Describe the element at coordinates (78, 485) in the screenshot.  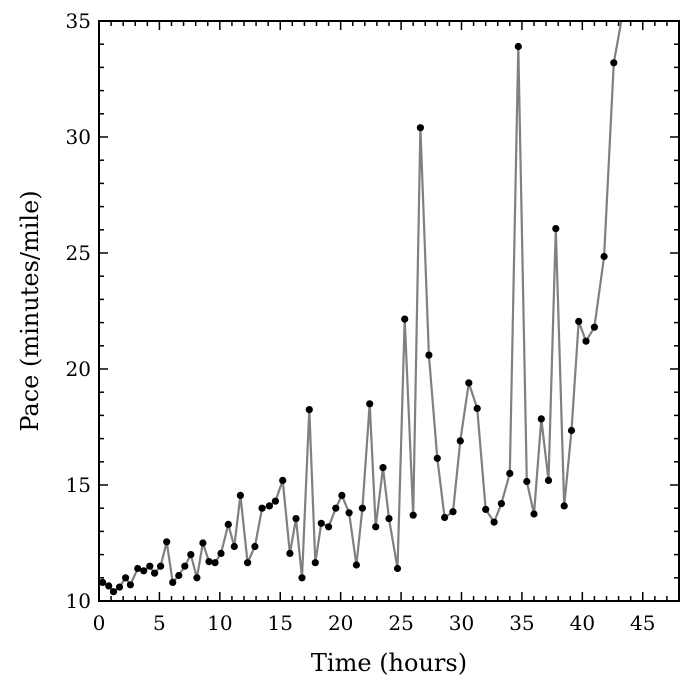
I see `y-tick-label: 15` at that location.